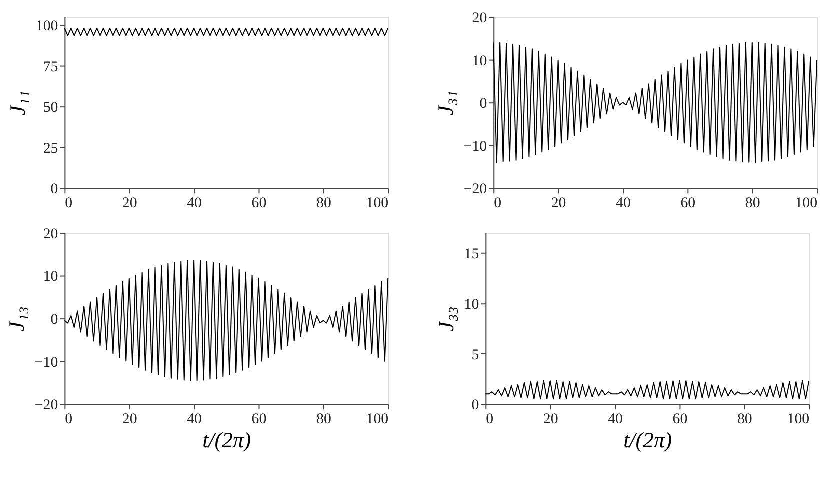 Image resolution: width=830 pixels, height=485 pixels. Describe the element at coordinates (47, 26) in the screenshot. I see `y-tick-label: 100` at that location.